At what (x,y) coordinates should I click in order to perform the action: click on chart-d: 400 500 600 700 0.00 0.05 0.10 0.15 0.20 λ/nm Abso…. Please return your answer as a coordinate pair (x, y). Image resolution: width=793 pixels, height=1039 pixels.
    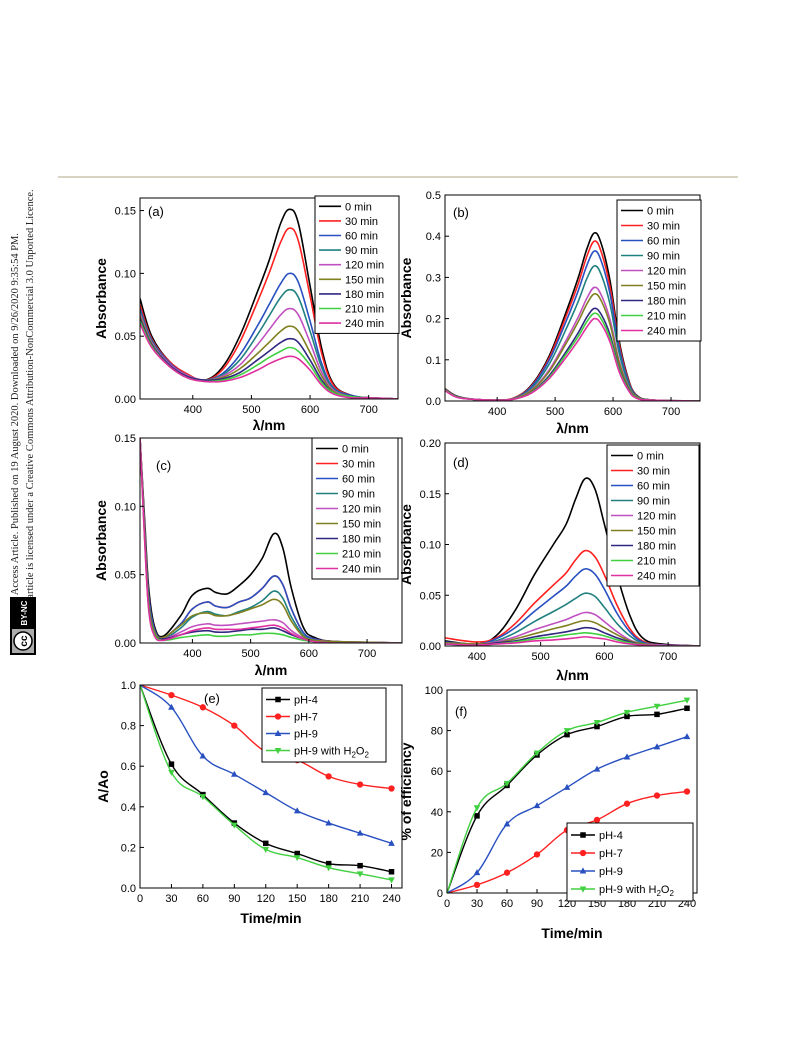
    Looking at the image, I should click on (549, 560).